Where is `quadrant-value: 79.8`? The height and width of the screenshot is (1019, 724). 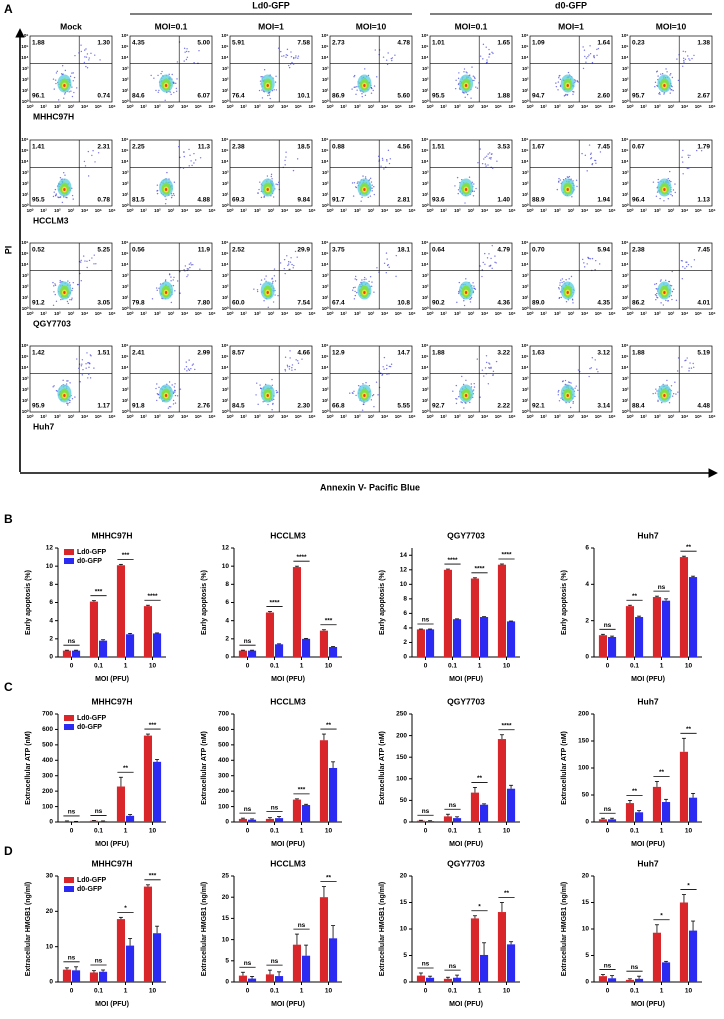 quadrant-value: 79.8 is located at coordinates (138, 303).